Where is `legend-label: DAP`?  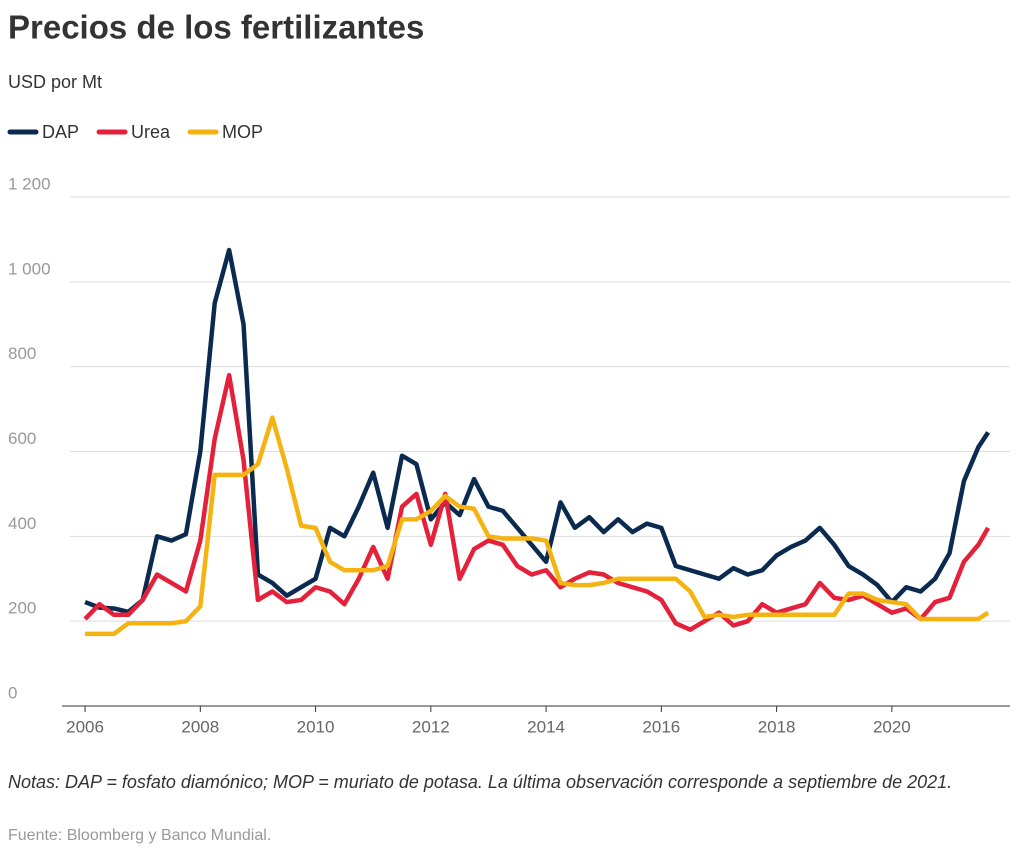 legend-label: DAP is located at coordinates (60, 132).